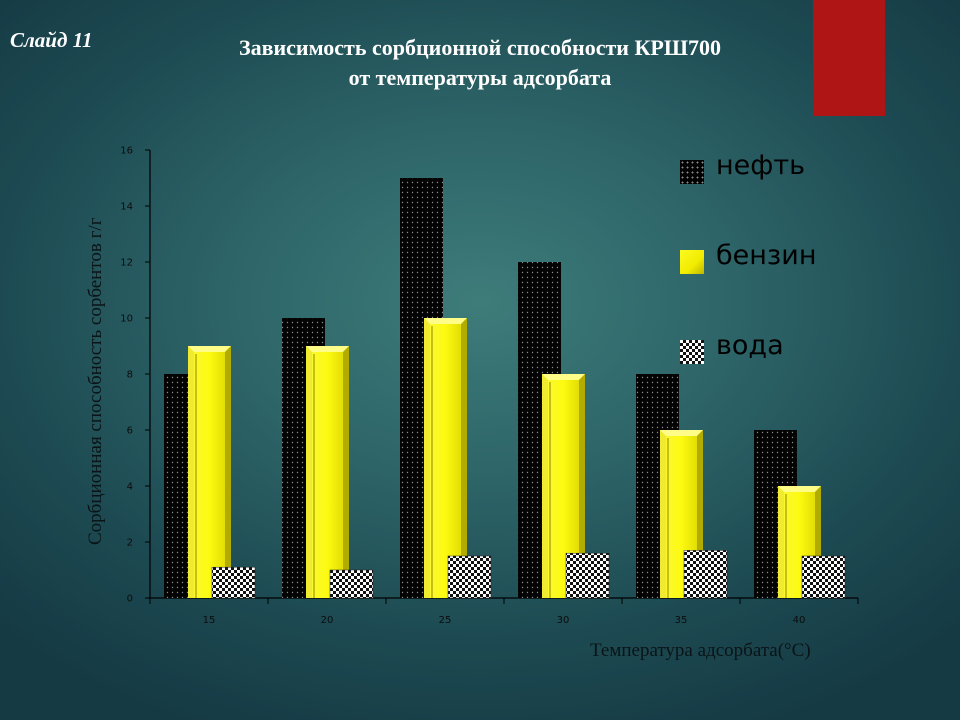  Describe the element at coordinates (849, 58) in the screenshot. I see `red-accent-rectangle` at that location.